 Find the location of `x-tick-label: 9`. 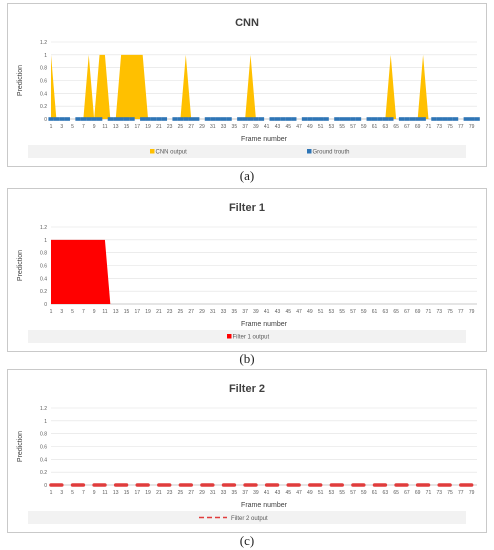

x-tick-label: 9 is located at coordinates (94, 312).